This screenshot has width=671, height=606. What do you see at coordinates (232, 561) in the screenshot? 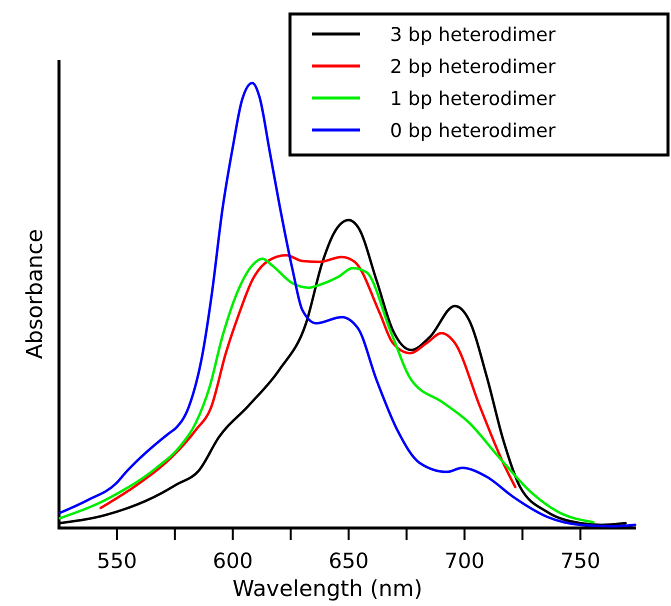
I see `x-tick-label: 600` at bounding box center [232, 561].